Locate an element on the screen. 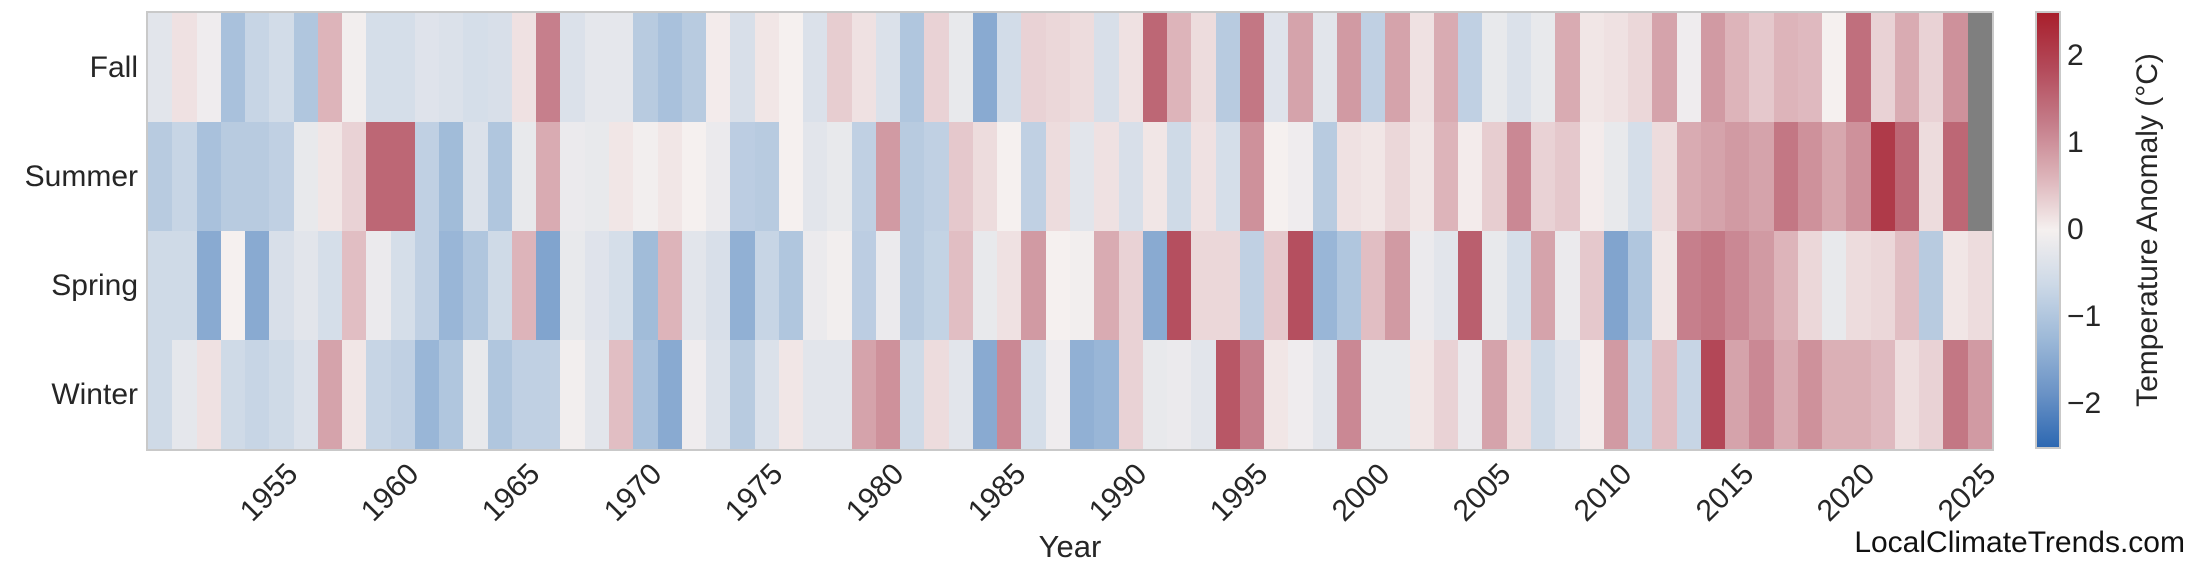  x-tick-label-2015: 2015 is located at coordinates (1724, 492).